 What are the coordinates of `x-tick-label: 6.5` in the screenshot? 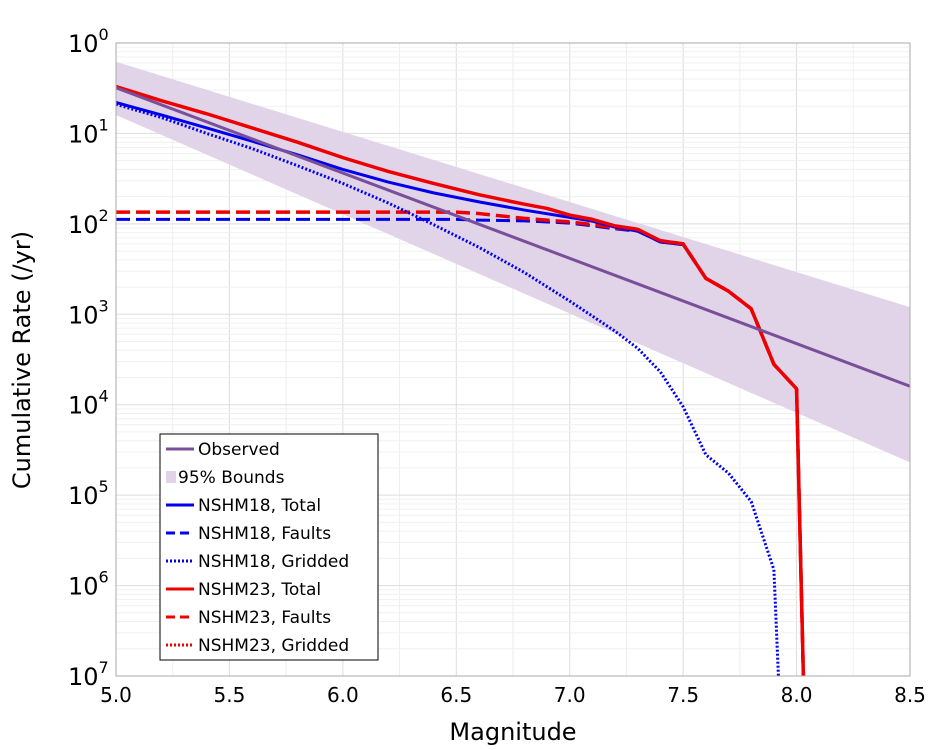 It's located at (456, 695).